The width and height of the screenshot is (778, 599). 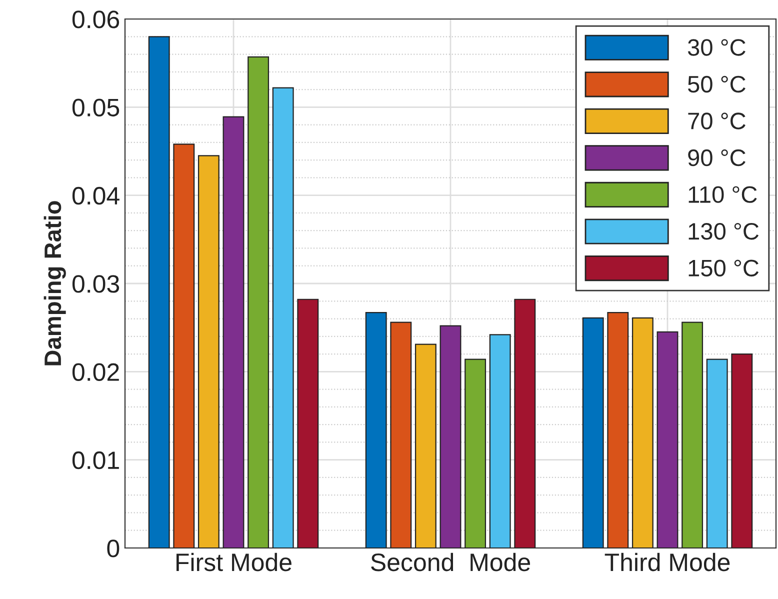 What do you see at coordinates (95, 460) in the screenshot?
I see `y-tick-label: 0.01` at bounding box center [95, 460].